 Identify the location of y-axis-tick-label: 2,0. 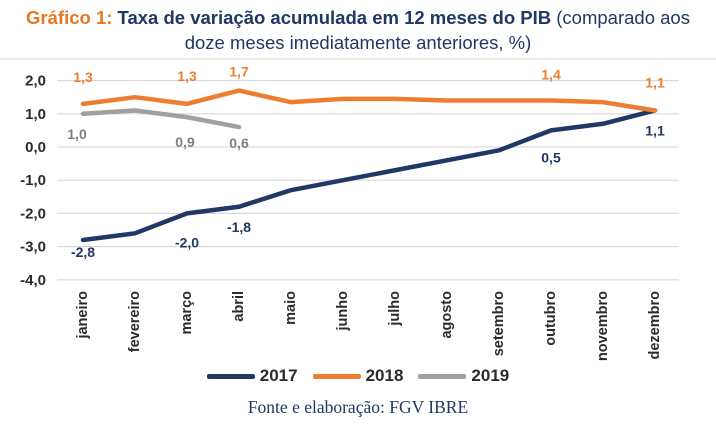
(35, 81).